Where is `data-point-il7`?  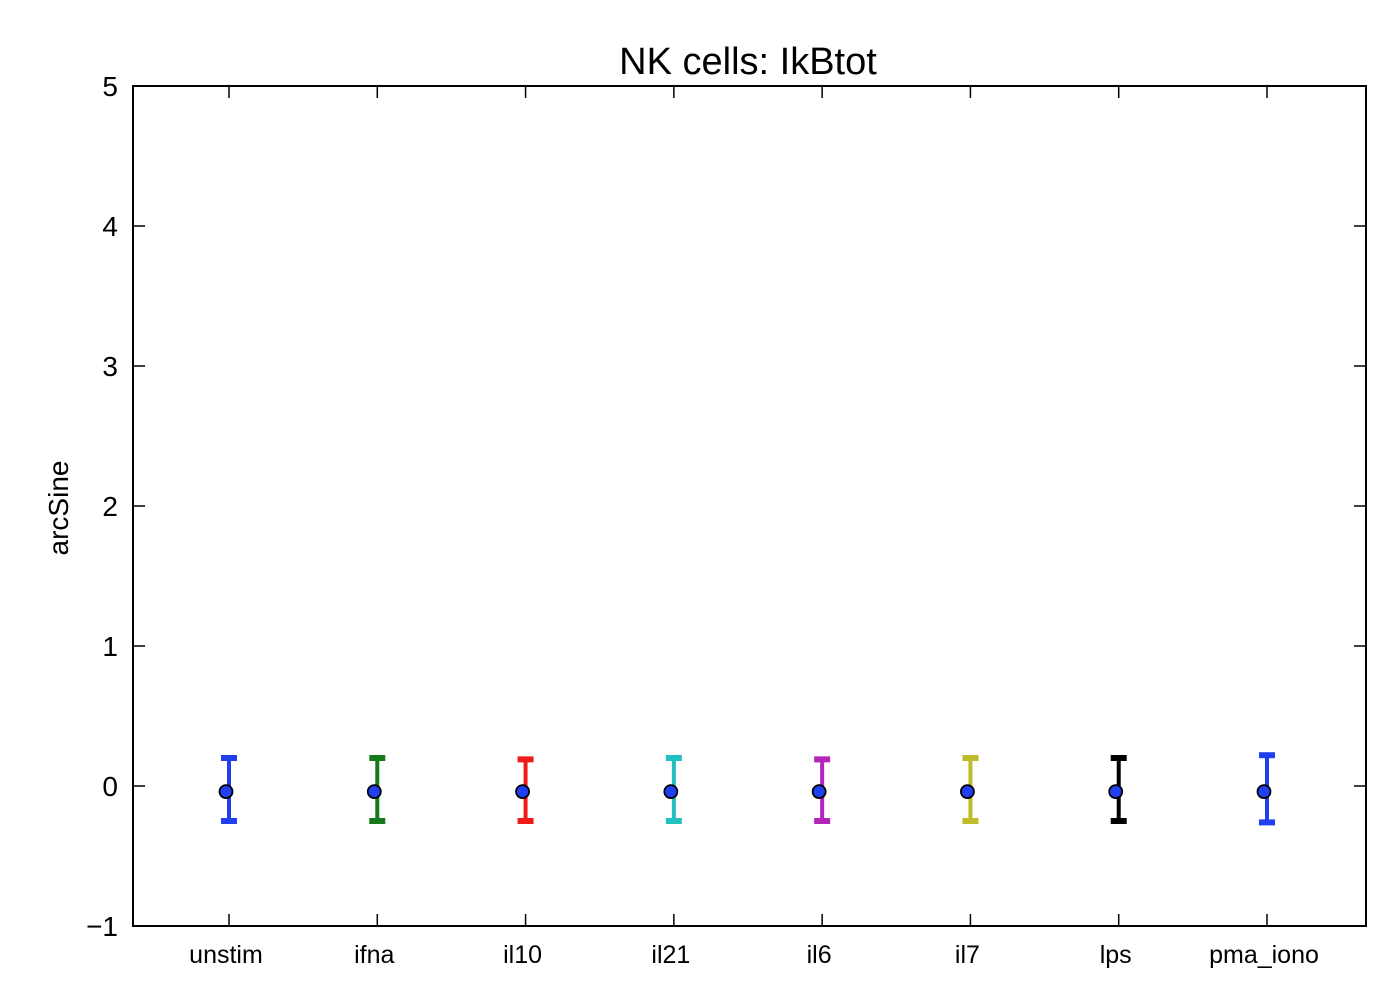 data-point-il7 is located at coordinates (967, 791).